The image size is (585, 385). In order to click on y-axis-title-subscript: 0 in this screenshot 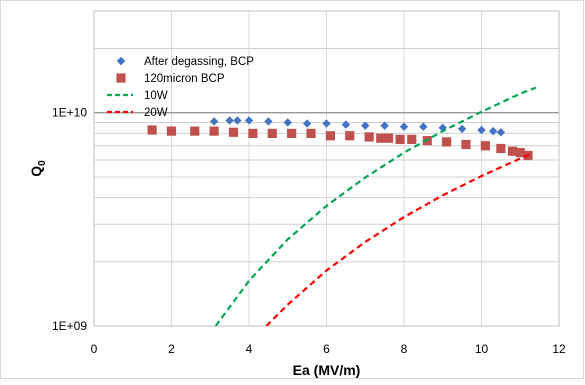, I will do `click(42, 163)`.